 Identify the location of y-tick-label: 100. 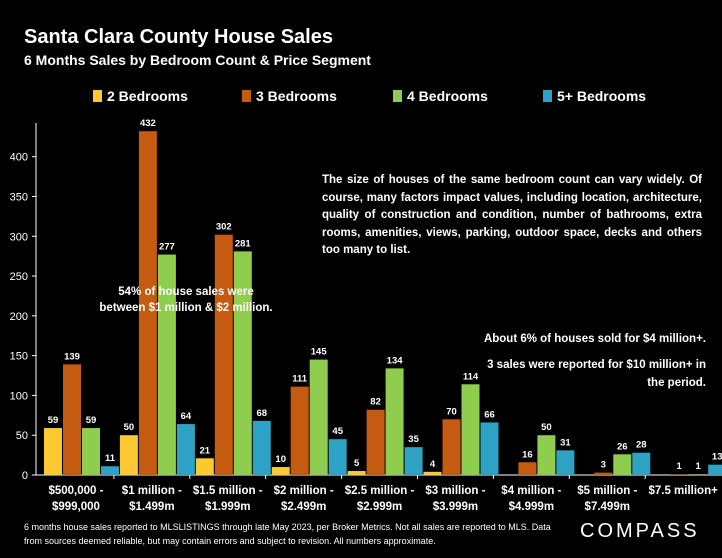
(19, 396).